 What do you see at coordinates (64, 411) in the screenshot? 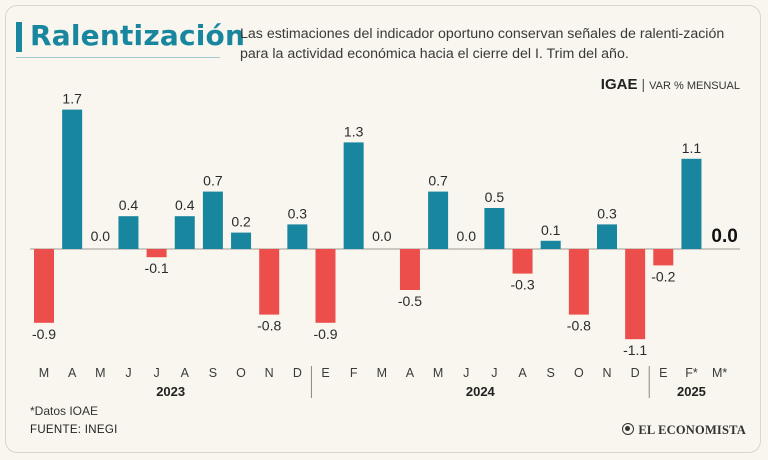
I see `footnote: *Datos IOAE` at bounding box center [64, 411].